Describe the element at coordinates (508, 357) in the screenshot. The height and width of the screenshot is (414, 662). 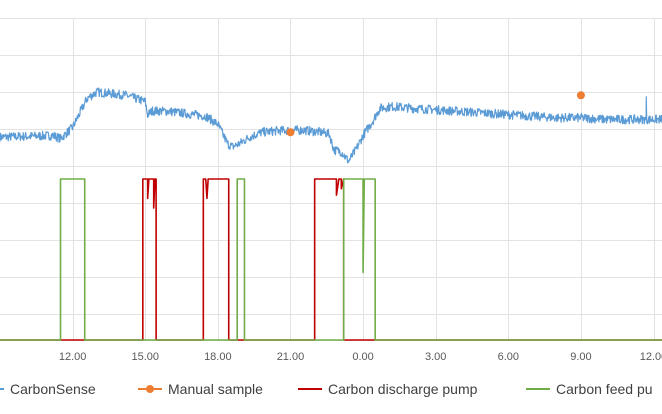
I see `x-tick-label: 6.00` at that location.